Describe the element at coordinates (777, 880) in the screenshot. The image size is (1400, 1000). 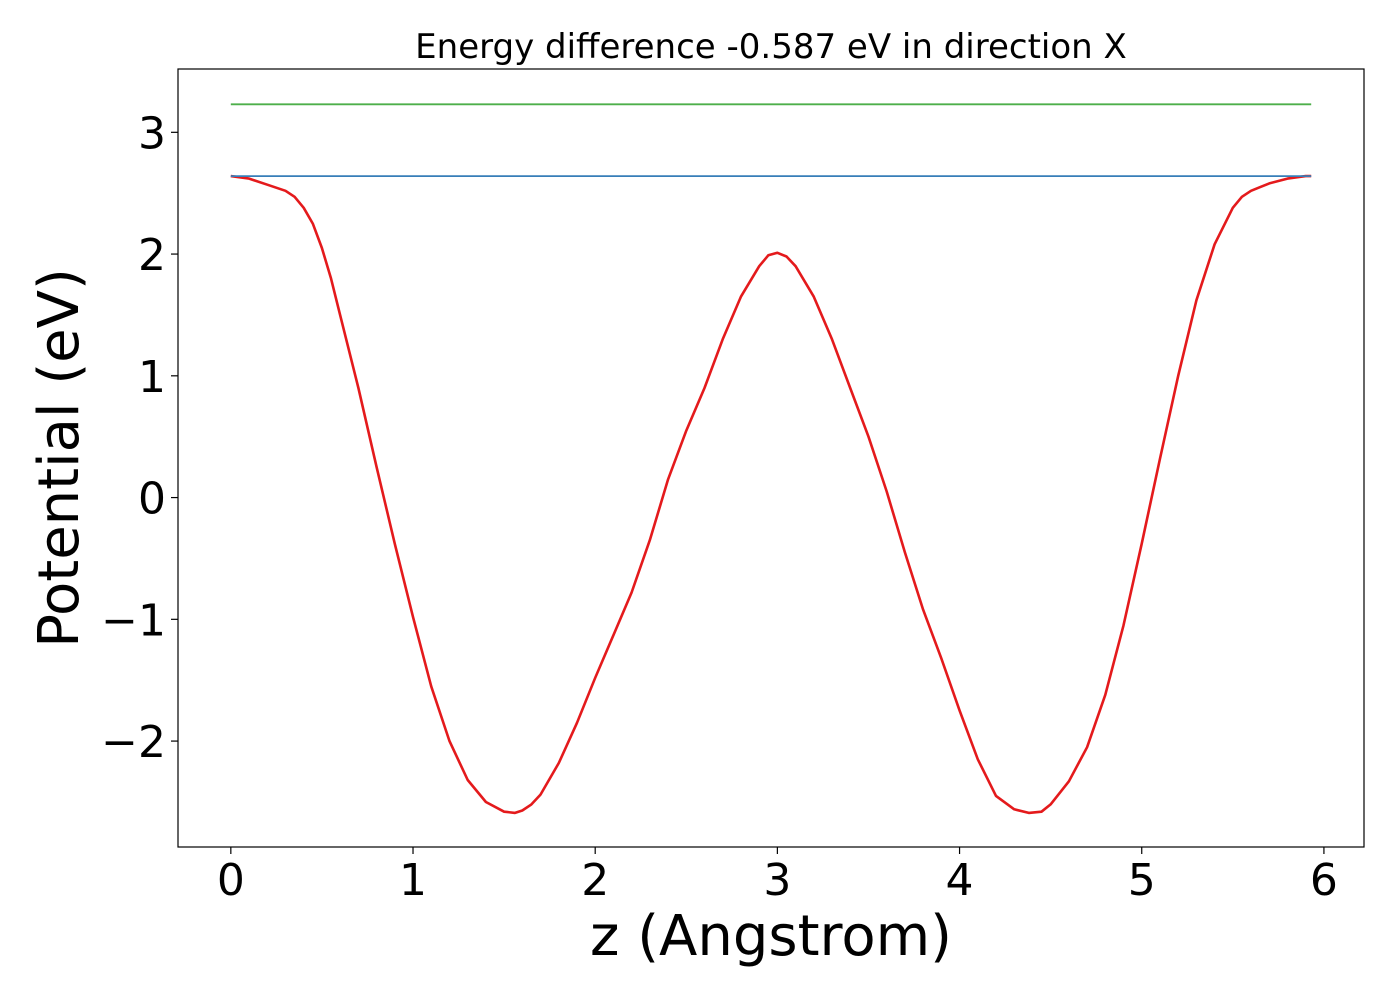
I see `x-tick-label: 3` at that location.